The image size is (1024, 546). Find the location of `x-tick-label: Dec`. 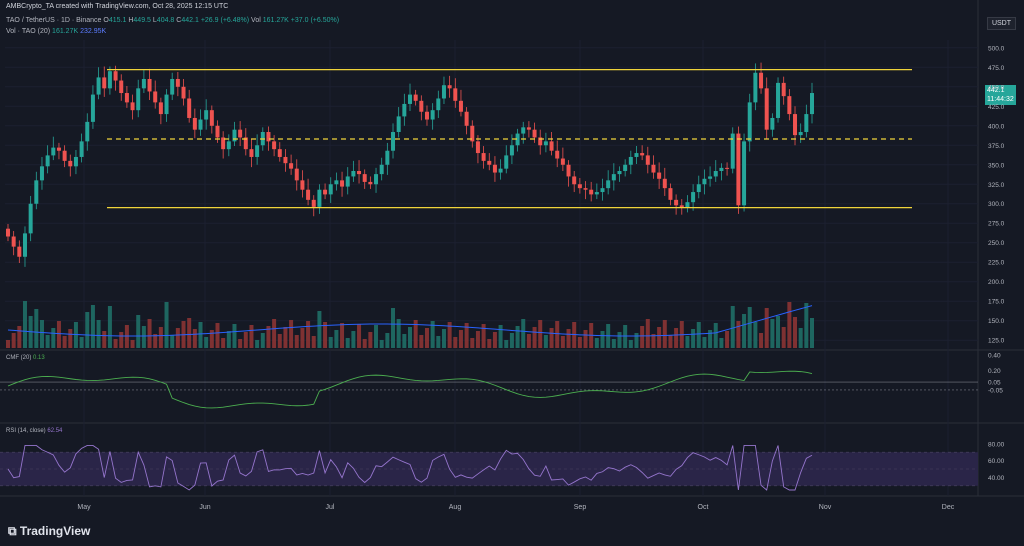

x-tick-label: Dec is located at coordinates (948, 507).